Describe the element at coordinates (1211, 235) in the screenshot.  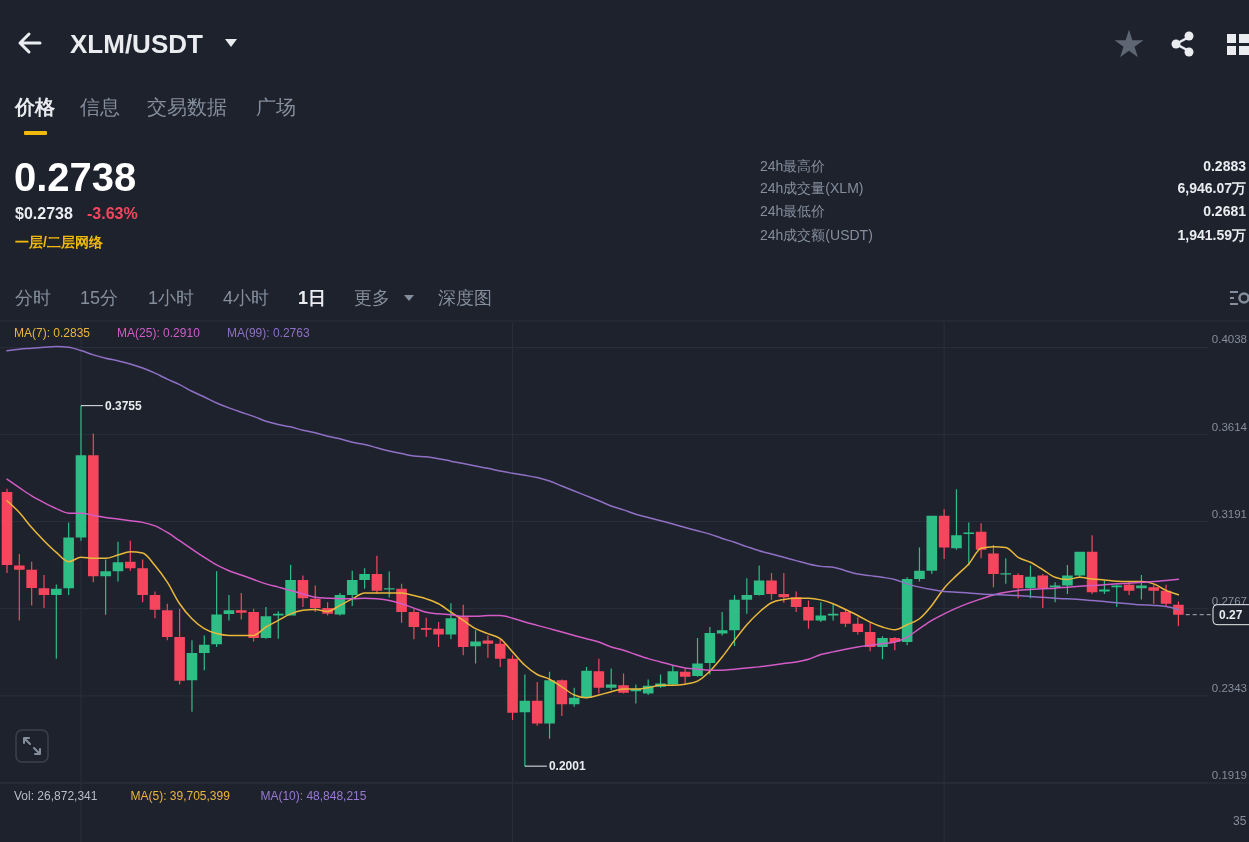
I see `text: 1,941.59万` at that location.